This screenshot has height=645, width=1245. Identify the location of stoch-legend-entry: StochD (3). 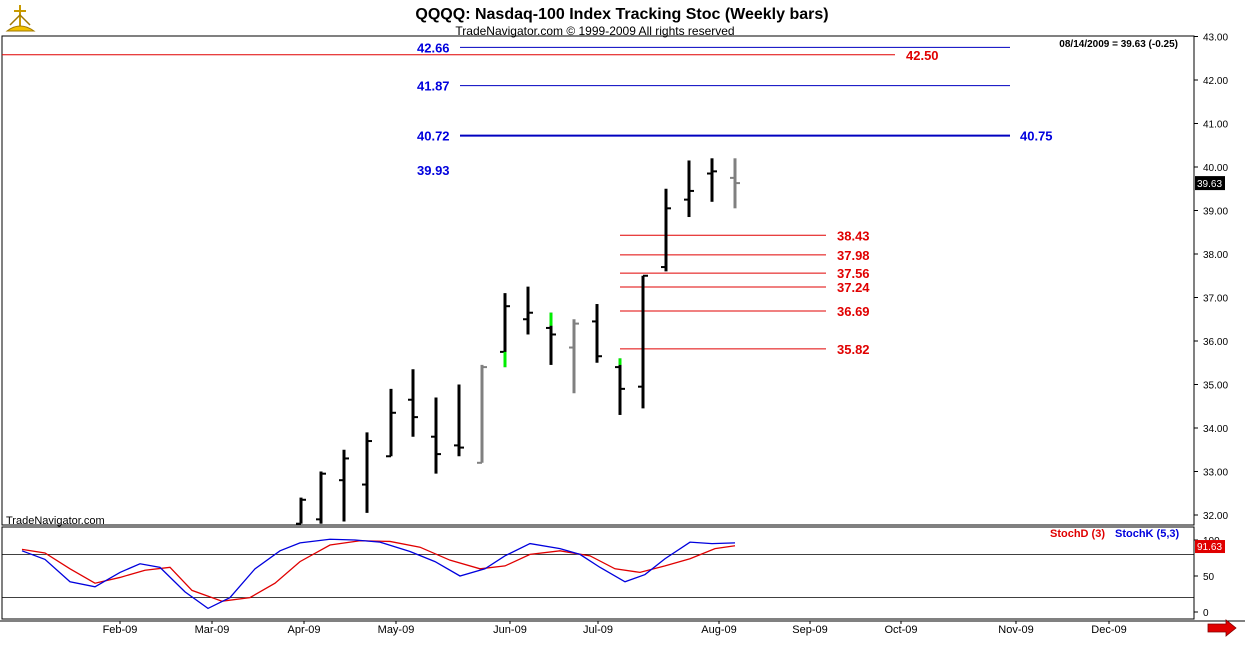
(1077, 534).